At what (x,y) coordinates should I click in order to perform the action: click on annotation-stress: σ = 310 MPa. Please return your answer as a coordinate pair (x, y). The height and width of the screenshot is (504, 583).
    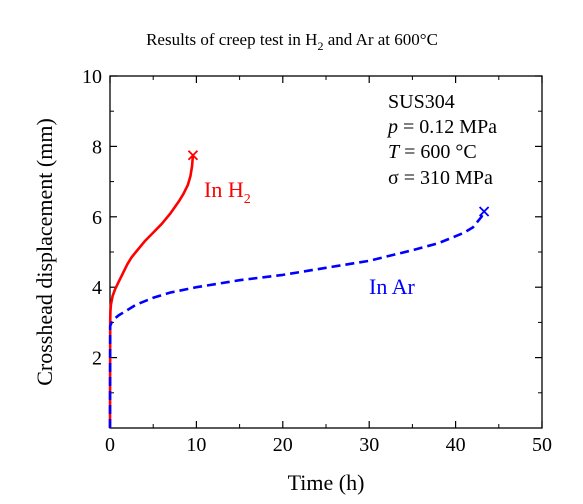
    Looking at the image, I should click on (440, 178).